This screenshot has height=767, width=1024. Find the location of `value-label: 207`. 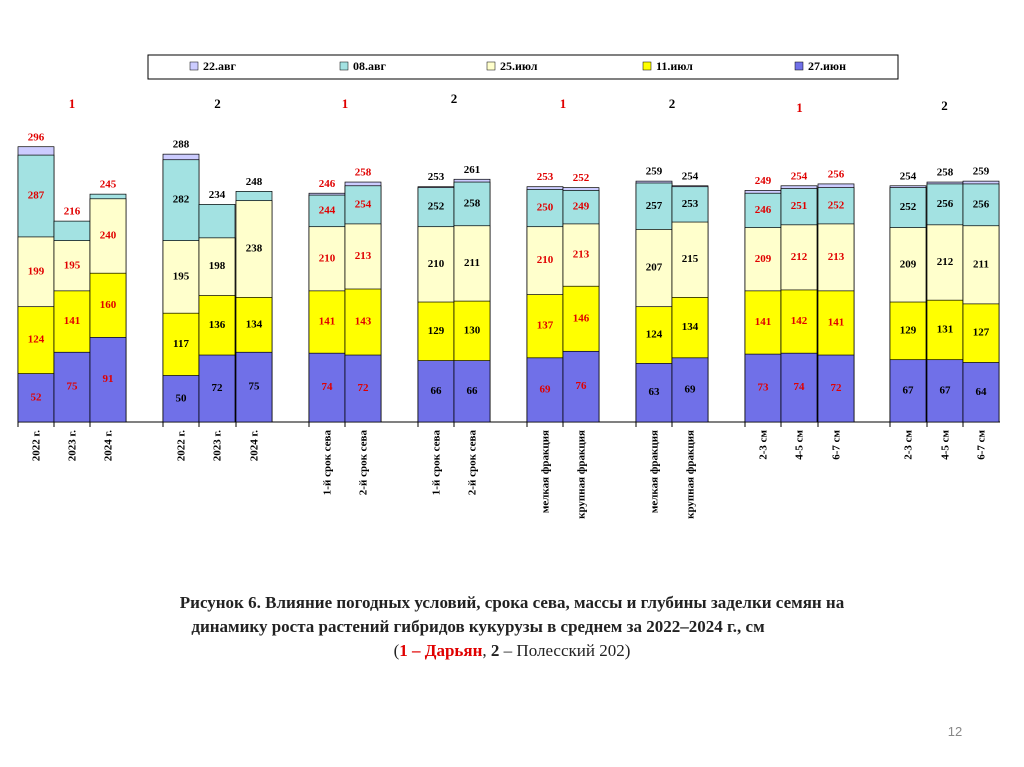

value-label: 207 is located at coordinates (654, 268).